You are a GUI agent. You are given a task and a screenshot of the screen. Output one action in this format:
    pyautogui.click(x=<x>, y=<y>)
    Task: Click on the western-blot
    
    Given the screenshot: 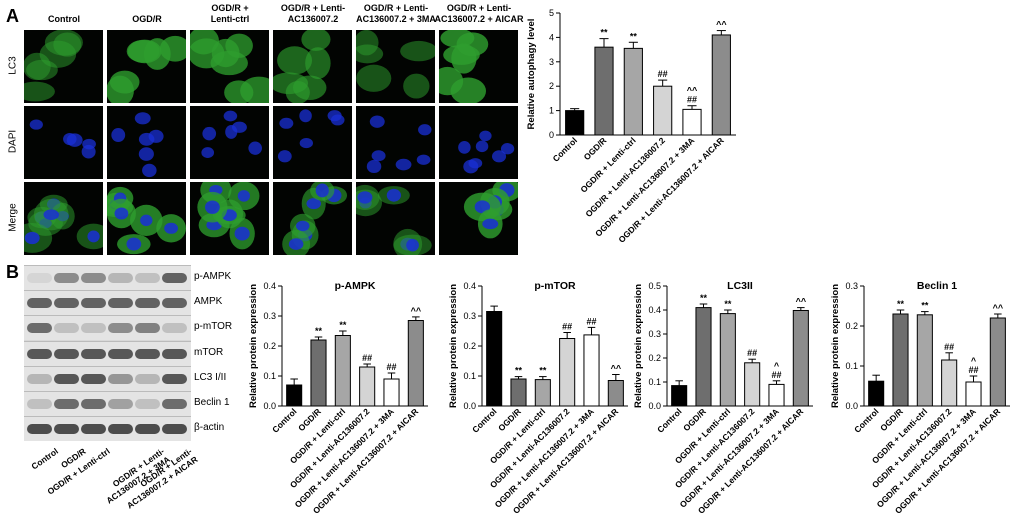 What is the action you would take?
    pyautogui.click(x=107, y=353)
    